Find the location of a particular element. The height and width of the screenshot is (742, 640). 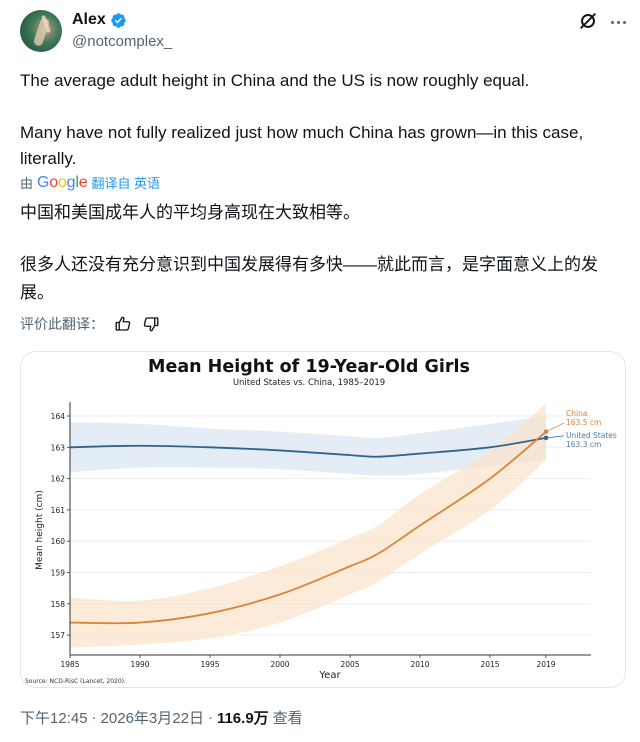

tweet-date: 2026年3月22日 is located at coordinates (152, 718).